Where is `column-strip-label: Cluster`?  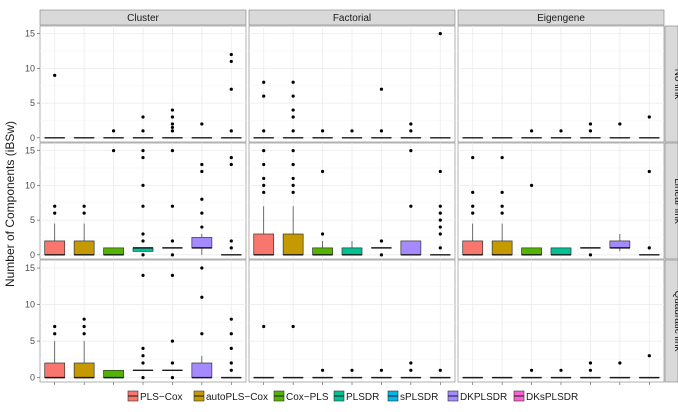 column-strip-label: Cluster is located at coordinates (143, 18).